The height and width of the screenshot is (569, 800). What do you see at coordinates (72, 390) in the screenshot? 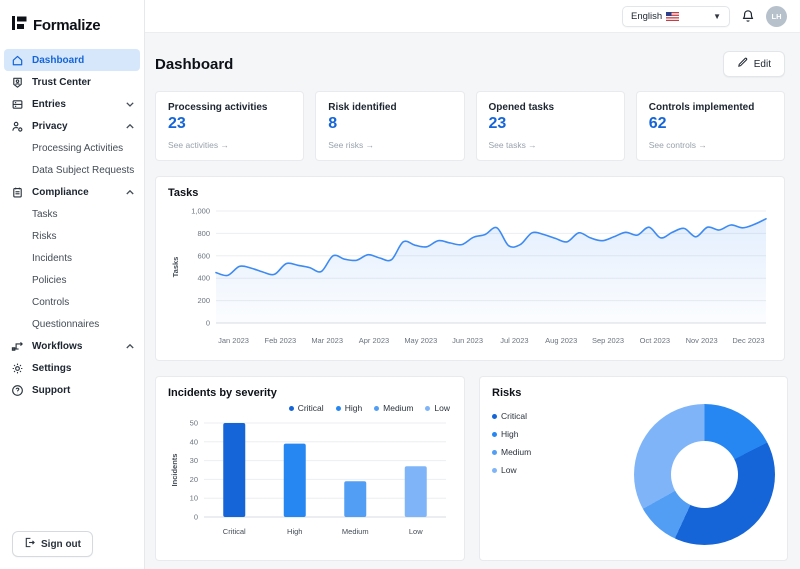
I see `sidebar-item-support: Support` at bounding box center [72, 390].